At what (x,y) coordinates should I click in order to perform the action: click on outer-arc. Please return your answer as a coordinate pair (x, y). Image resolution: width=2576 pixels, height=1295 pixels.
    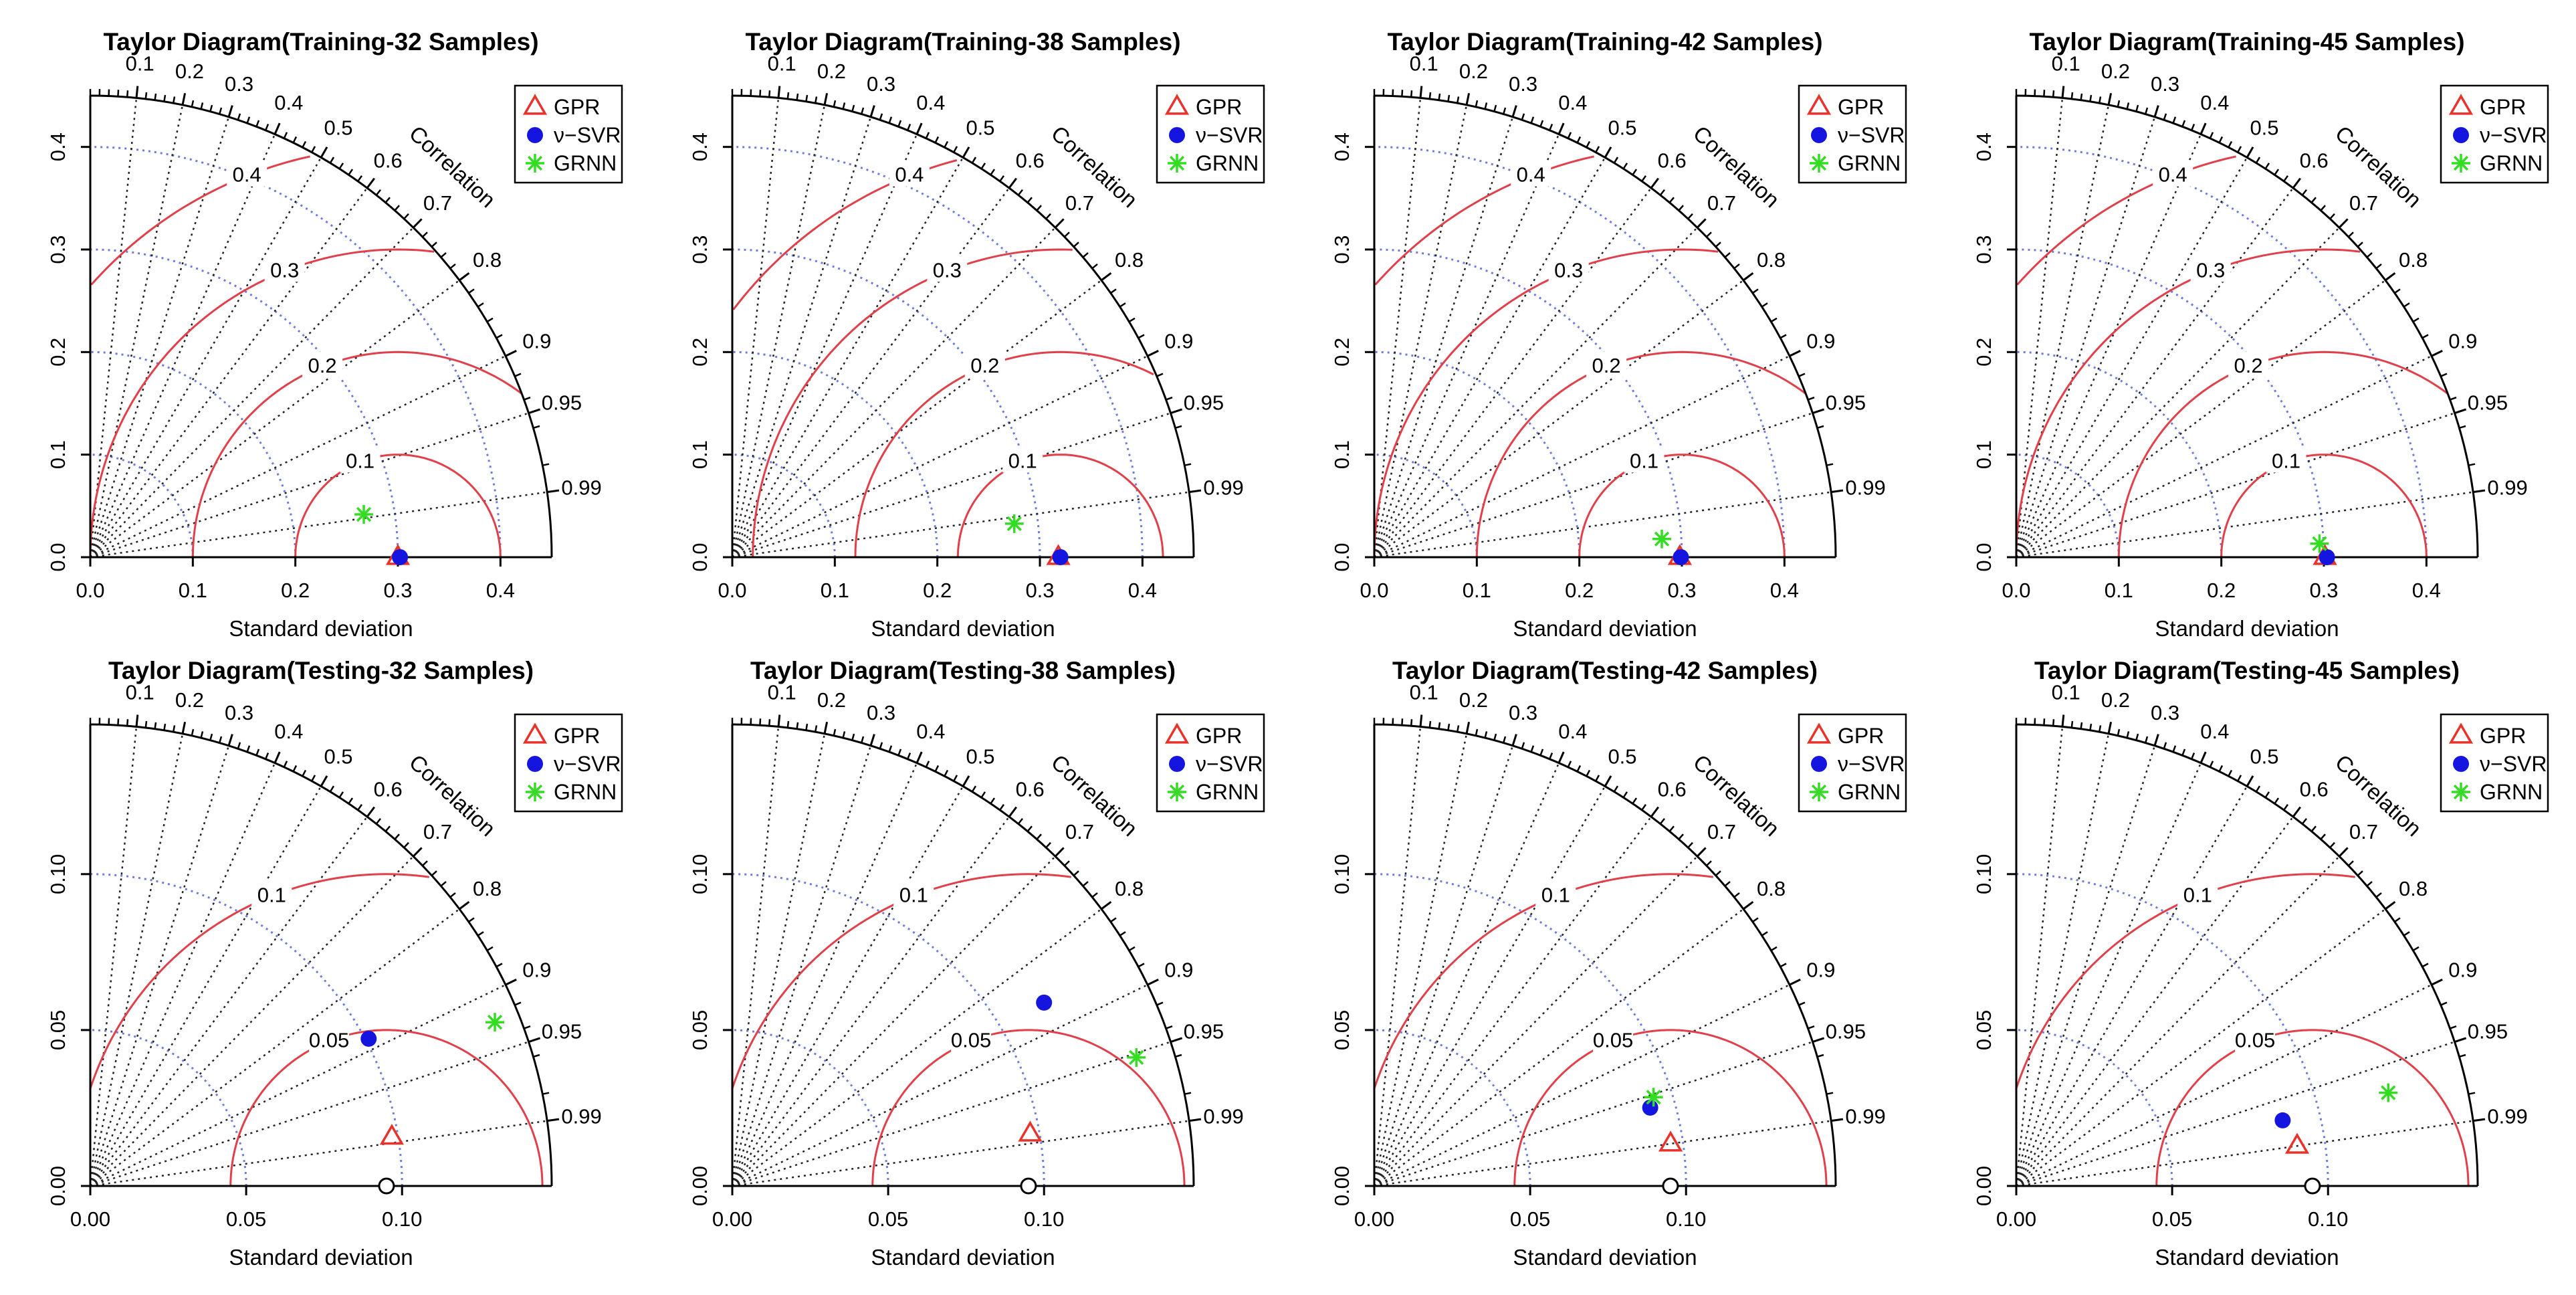
    Looking at the image, I should click on (2247, 326).